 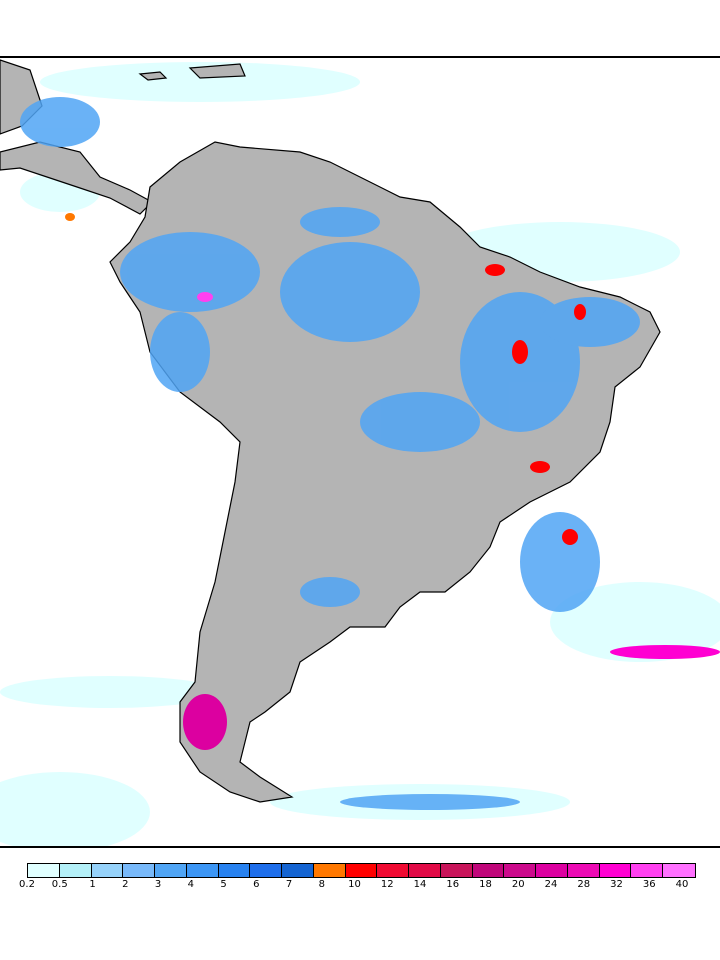 What do you see at coordinates (387, 884) in the screenshot?
I see `legend-tick-label: 12` at bounding box center [387, 884].